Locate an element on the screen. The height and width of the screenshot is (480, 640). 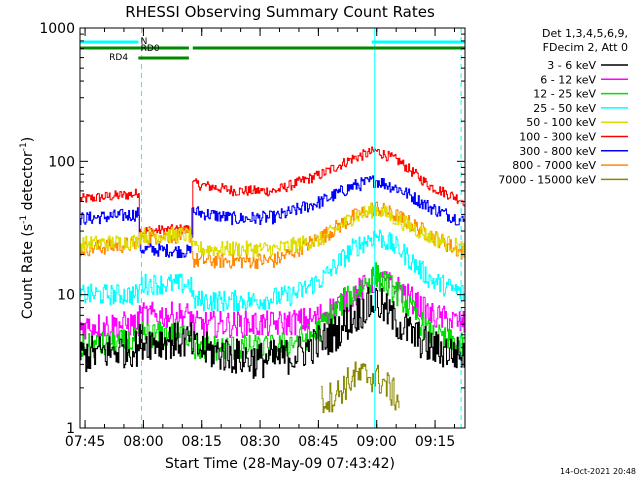
legend-header-line-1: Det 1,3,4,5,6,9, is located at coordinates (585, 33).